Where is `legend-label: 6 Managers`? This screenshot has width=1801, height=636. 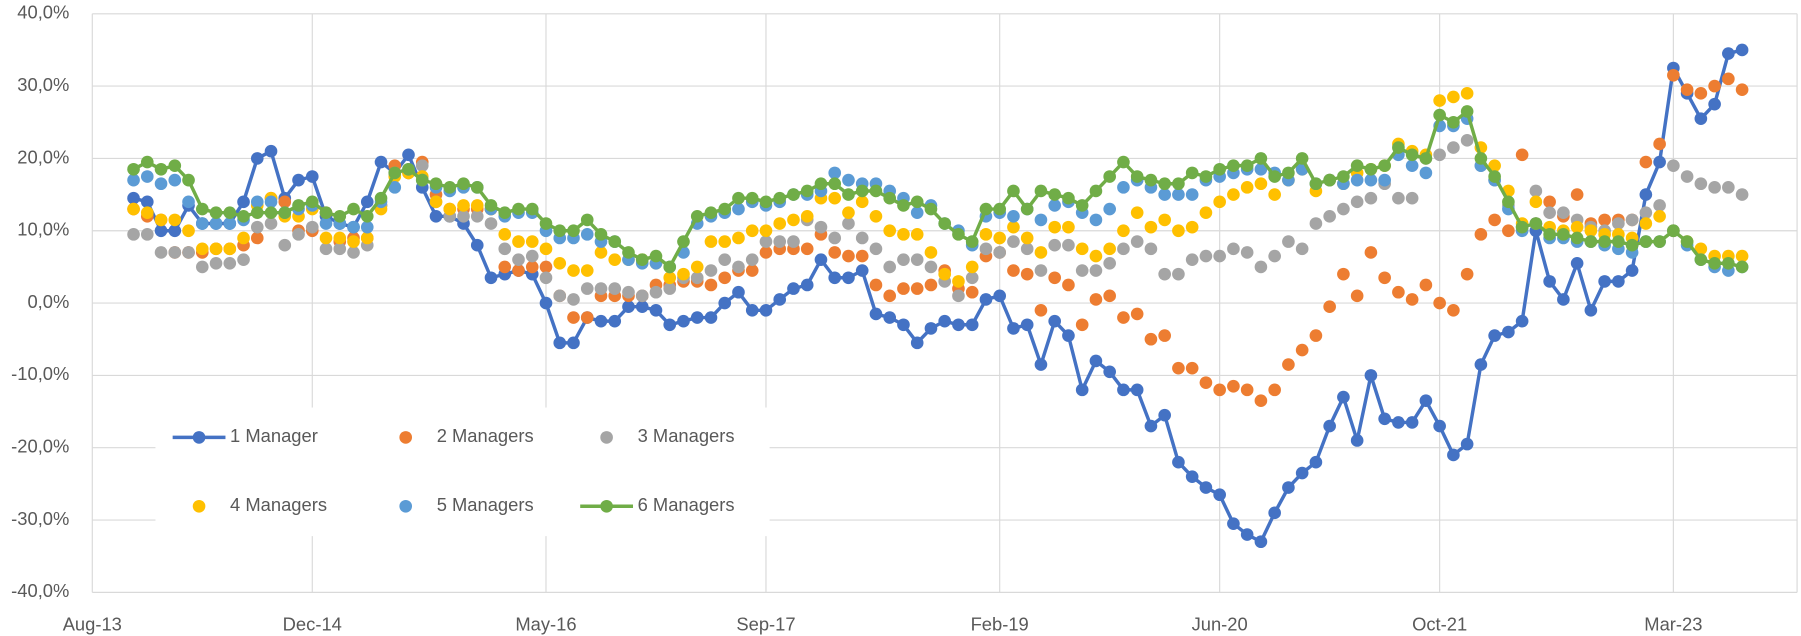
legend-label: 6 Managers is located at coordinates (686, 504).